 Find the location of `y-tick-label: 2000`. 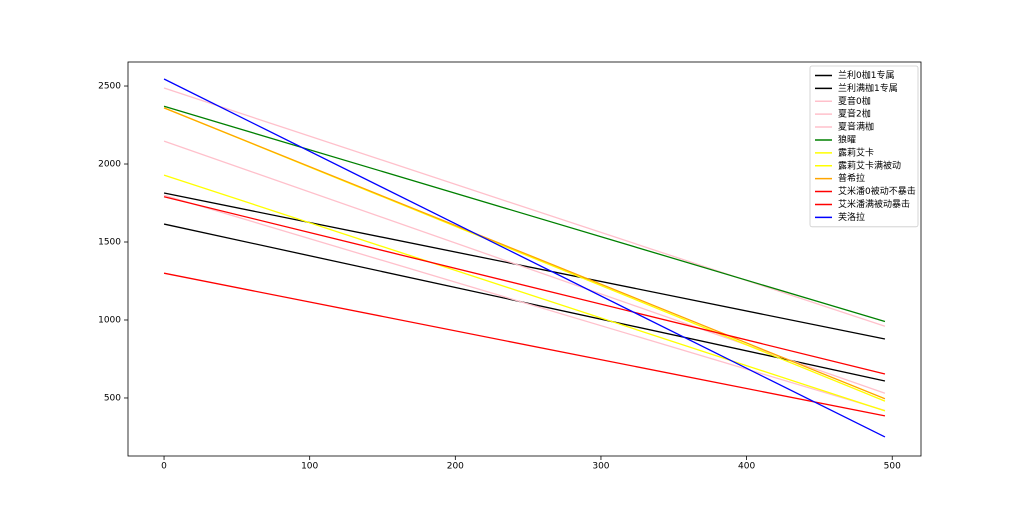

y-tick-label: 2000 is located at coordinates (109, 165).